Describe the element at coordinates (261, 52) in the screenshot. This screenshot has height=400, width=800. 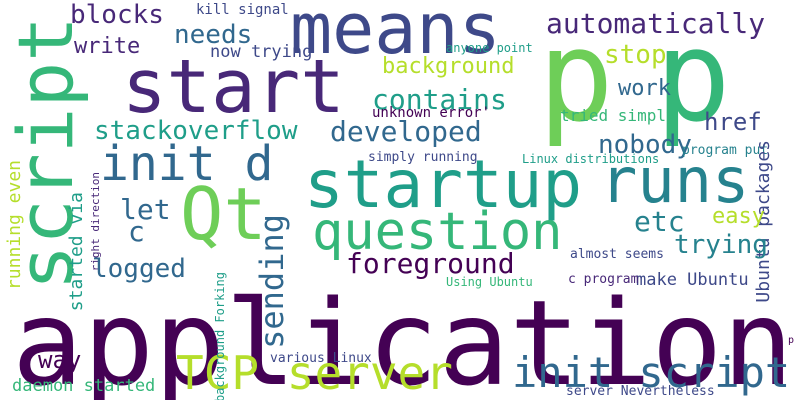
I see `word-now-trying: now trying` at that location.